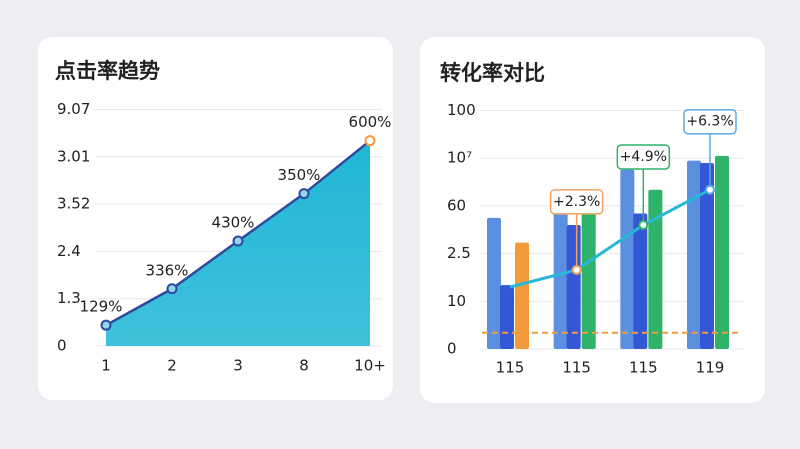 The height and width of the screenshot is (449, 800). What do you see at coordinates (370, 366) in the screenshot?
I see `x-tick-label: 10+` at bounding box center [370, 366].